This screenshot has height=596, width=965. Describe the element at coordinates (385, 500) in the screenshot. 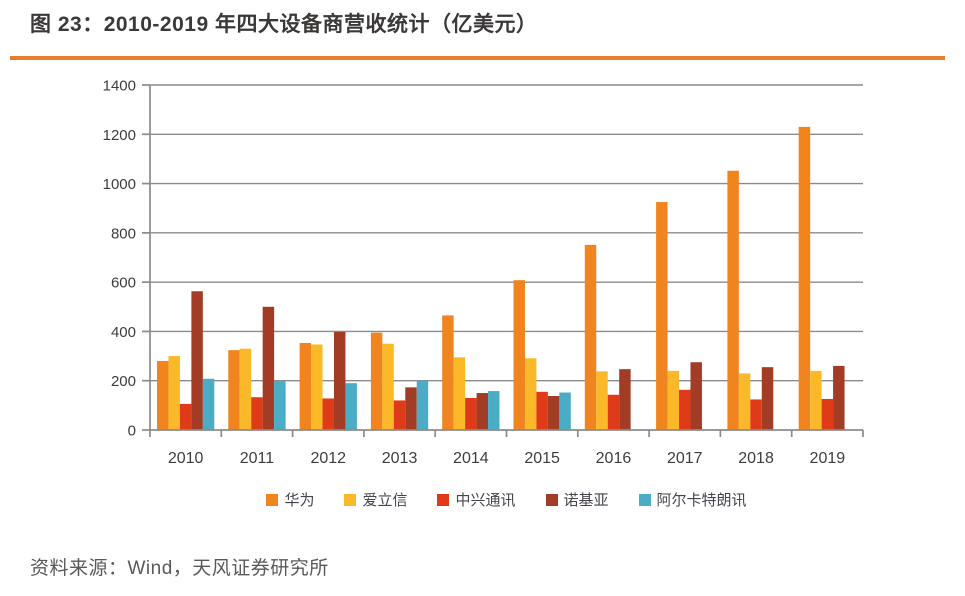

I see `legend-label: 爱立信` at that location.